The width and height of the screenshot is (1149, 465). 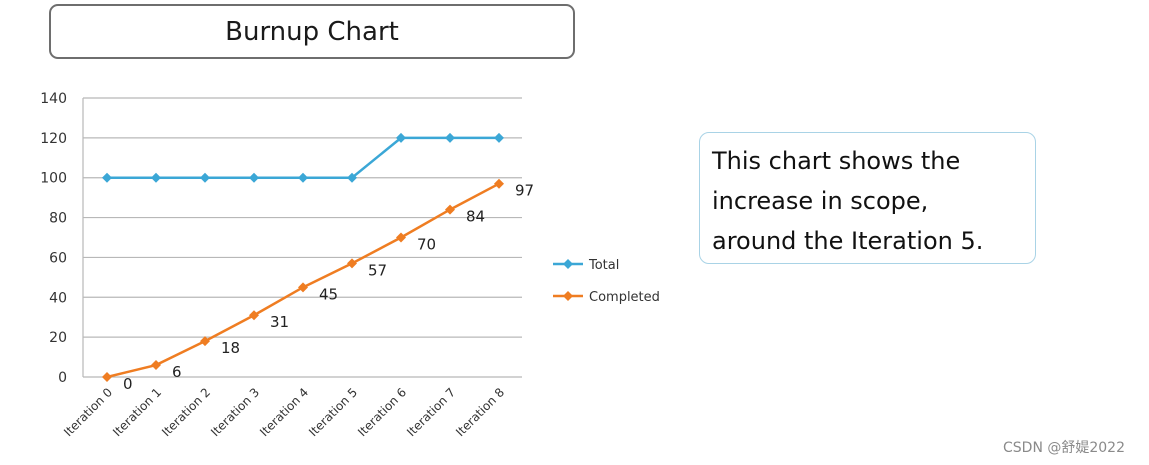 What do you see at coordinates (820, 201) in the screenshot?
I see `note-line-2: increase in scope,` at bounding box center [820, 201].